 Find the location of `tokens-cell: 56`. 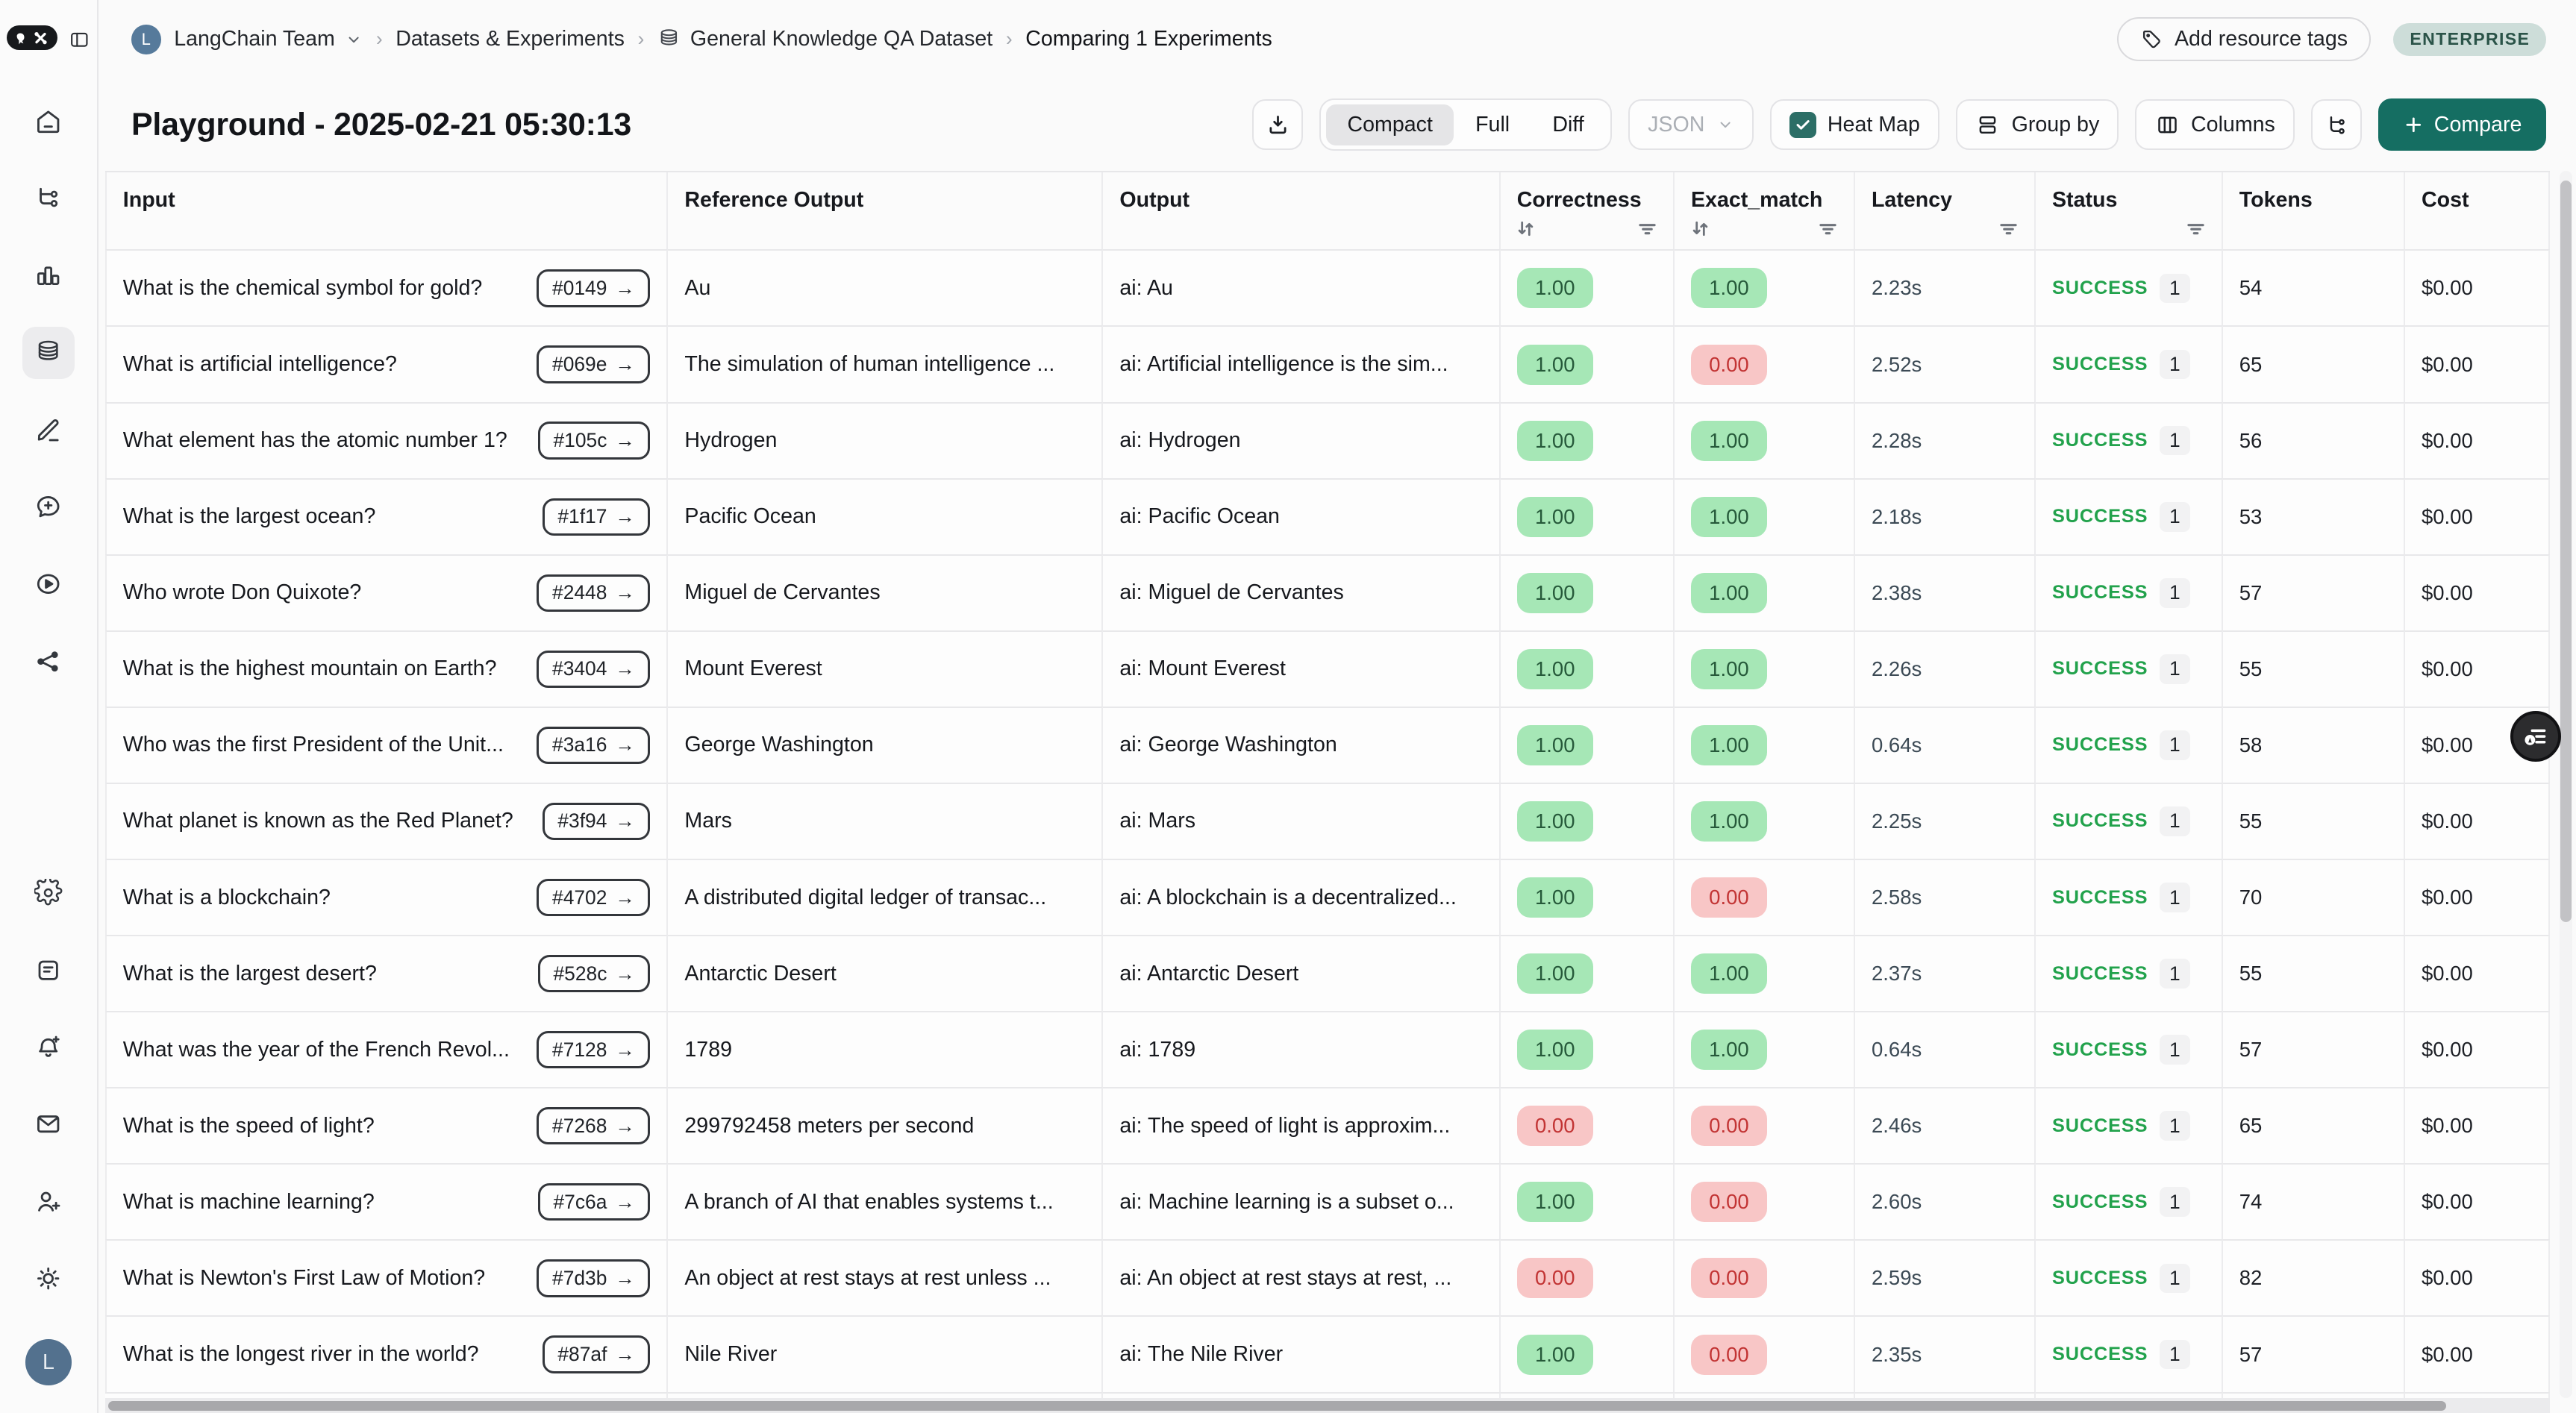

tokens-cell: 56 is located at coordinates (2313, 440).